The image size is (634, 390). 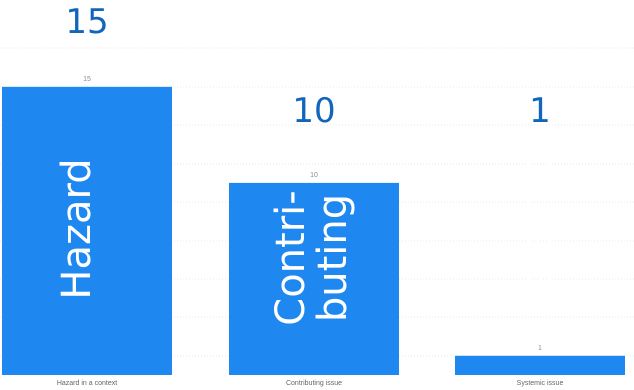 I want to click on x-tick-label-1: Hazard in a context, so click(x=87, y=383).